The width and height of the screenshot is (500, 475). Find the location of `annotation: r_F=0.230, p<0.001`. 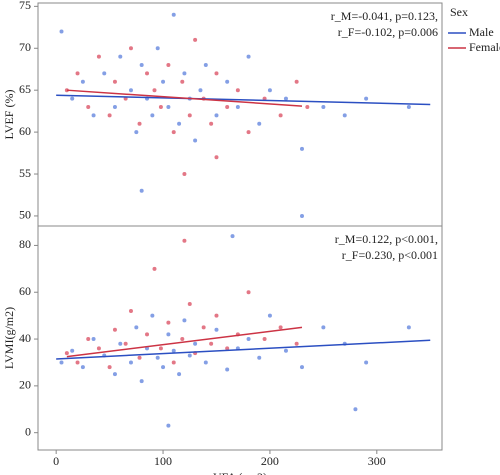

annotation: r_F=0.230, p<0.001 is located at coordinates (390, 255).